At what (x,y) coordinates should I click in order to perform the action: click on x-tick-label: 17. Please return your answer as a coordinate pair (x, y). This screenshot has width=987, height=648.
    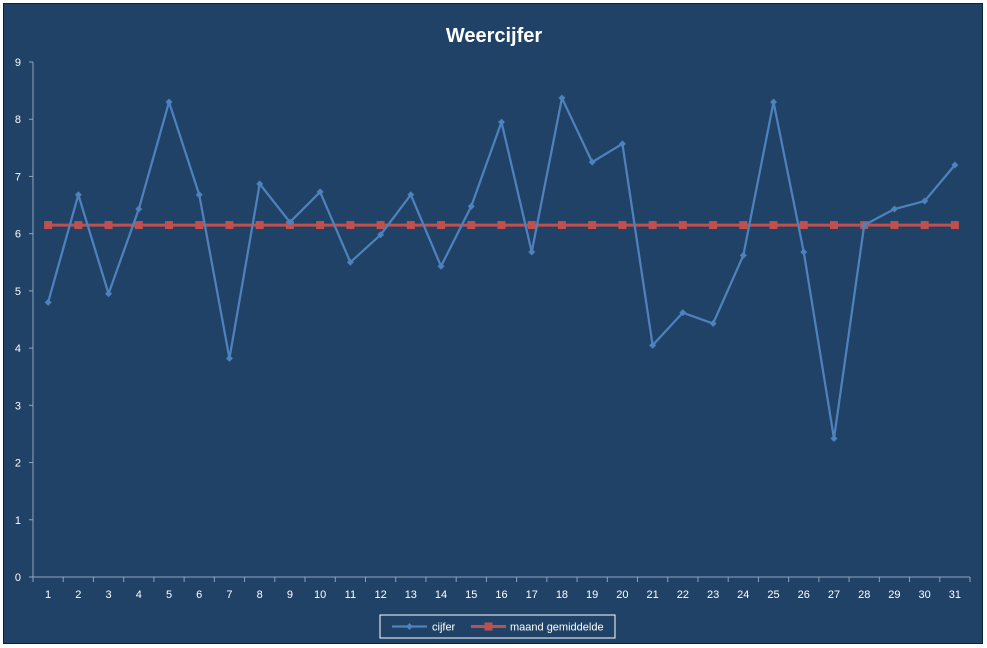
    Looking at the image, I should click on (532, 595).